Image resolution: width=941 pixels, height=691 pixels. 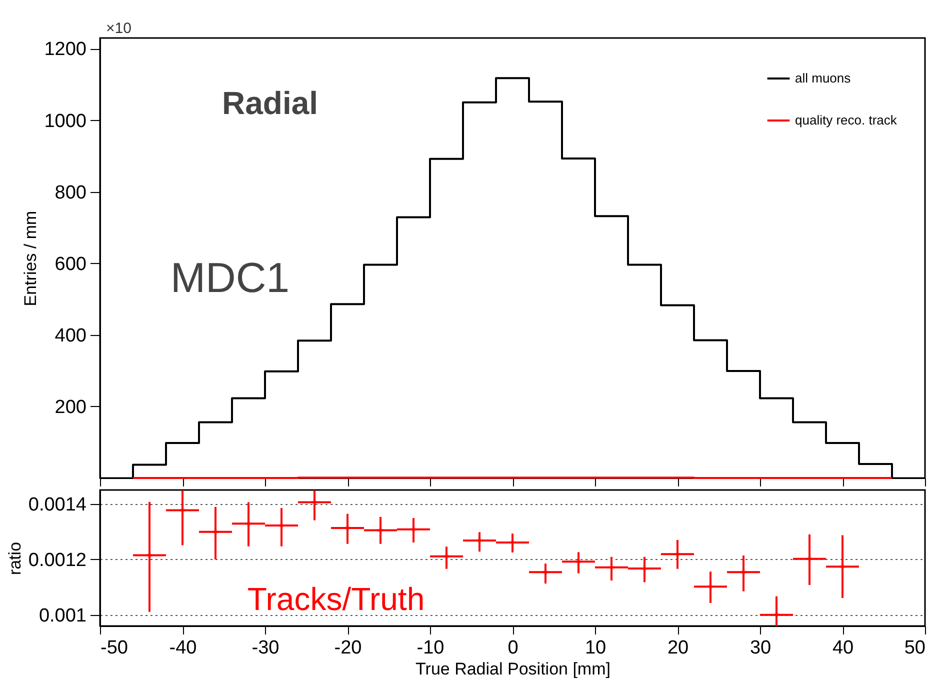 What do you see at coordinates (65, 49) in the screenshot?
I see `y-tick-label: 1200` at bounding box center [65, 49].